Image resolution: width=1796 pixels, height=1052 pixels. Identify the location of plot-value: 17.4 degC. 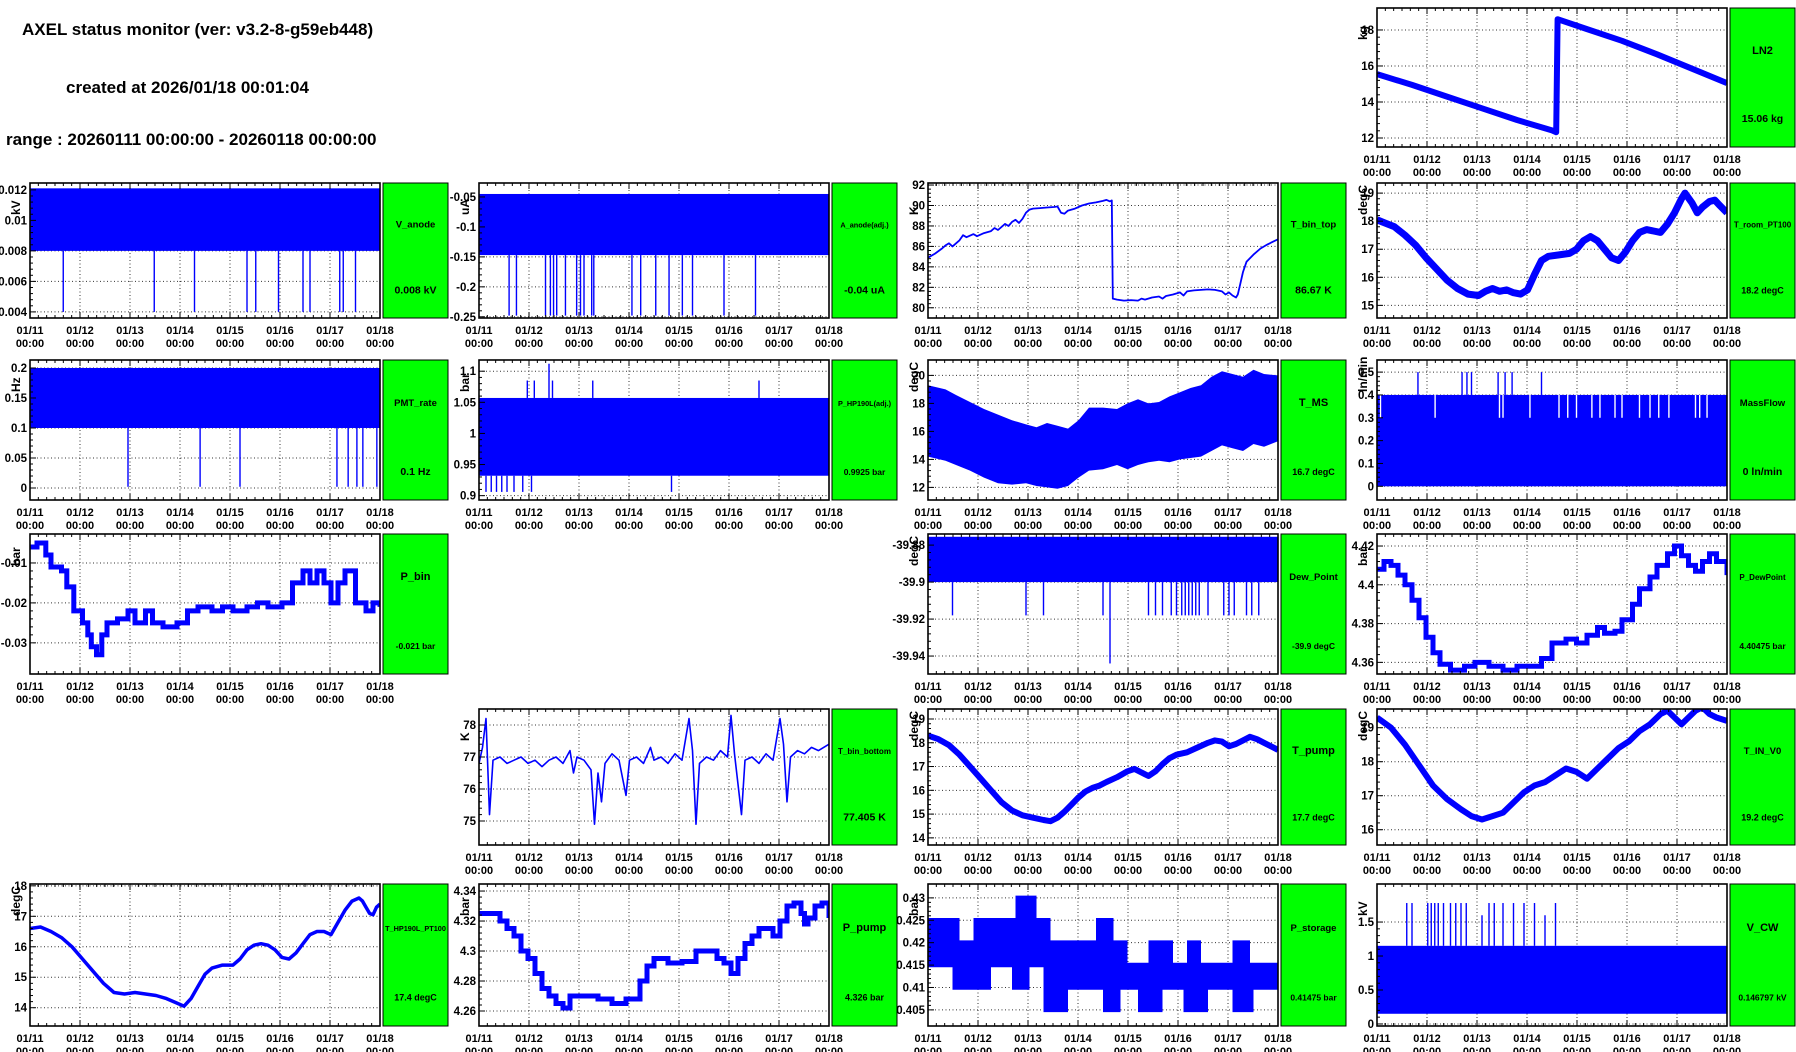
(415, 997).